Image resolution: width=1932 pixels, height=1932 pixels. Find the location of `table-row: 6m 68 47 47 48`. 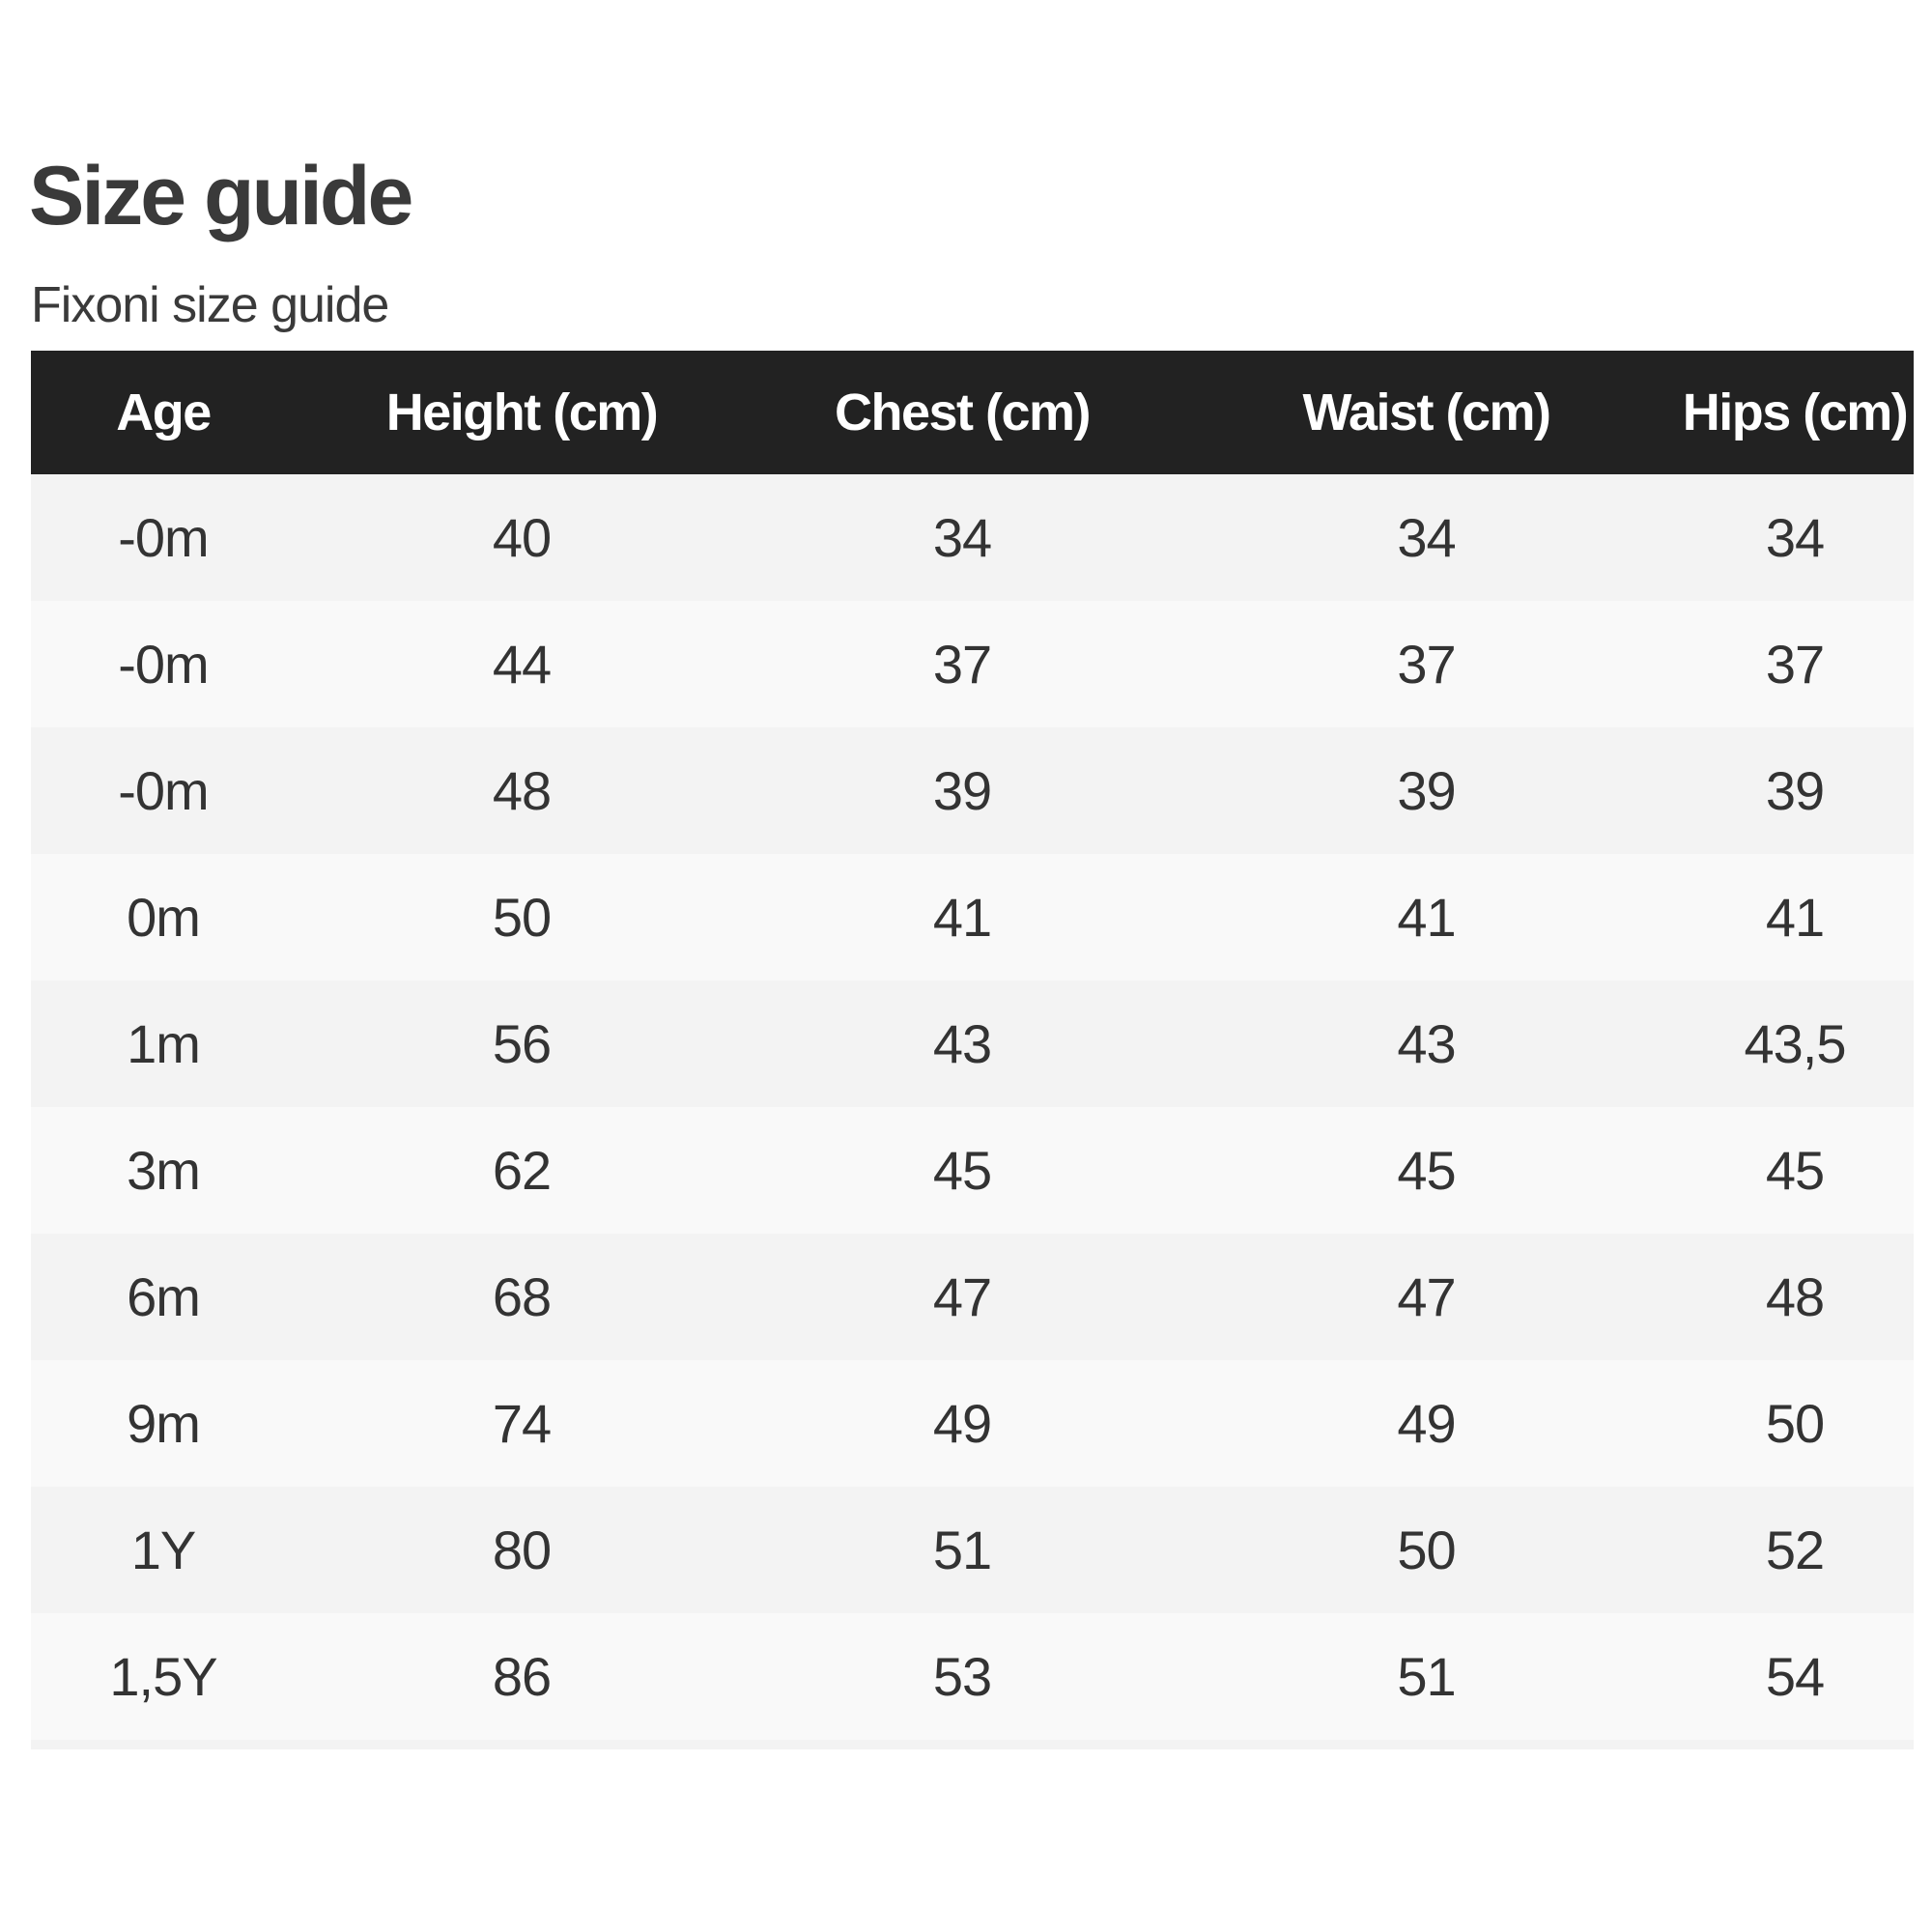

table-row: 6m 68 47 47 48 is located at coordinates (972, 1297).